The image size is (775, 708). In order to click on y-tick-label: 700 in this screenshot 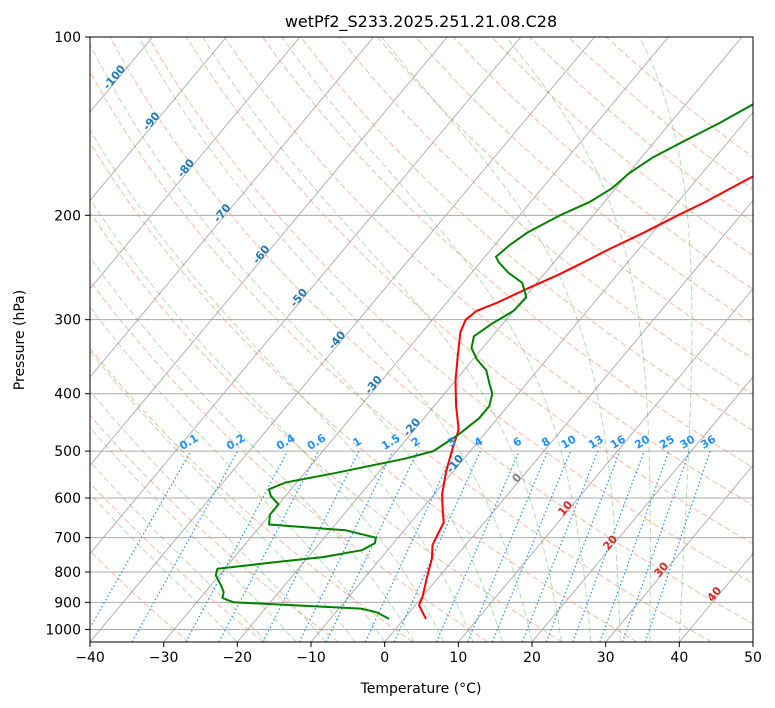, I will do `click(67, 539)`.